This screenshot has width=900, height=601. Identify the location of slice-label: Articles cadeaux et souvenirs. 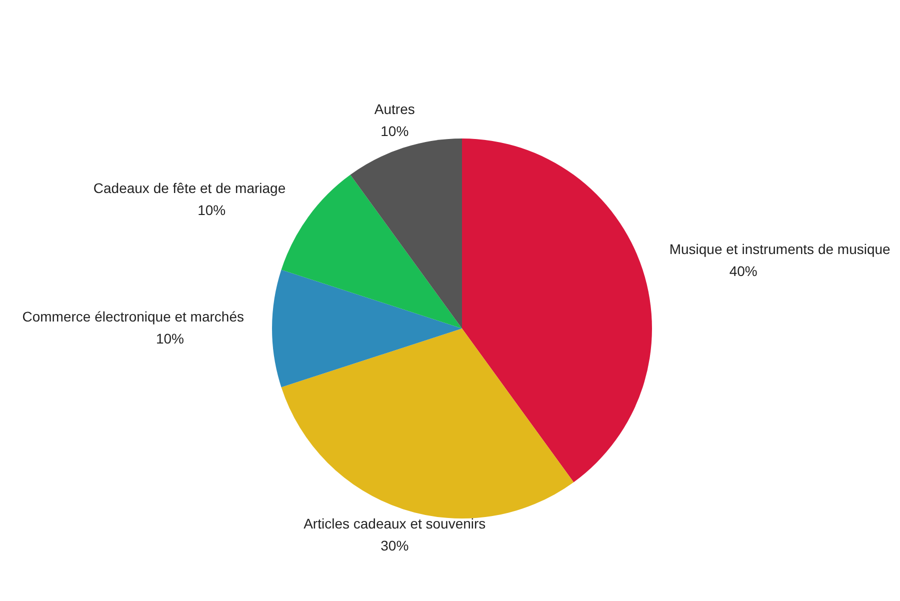
(395, 524).